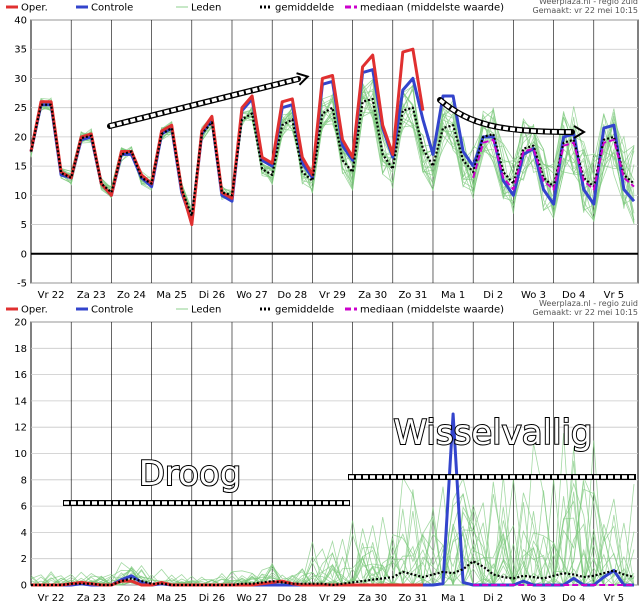 The height and width of the screenshot is (605, 640). I want to click on rising-trend-arrow-fill, so click(204, 102).